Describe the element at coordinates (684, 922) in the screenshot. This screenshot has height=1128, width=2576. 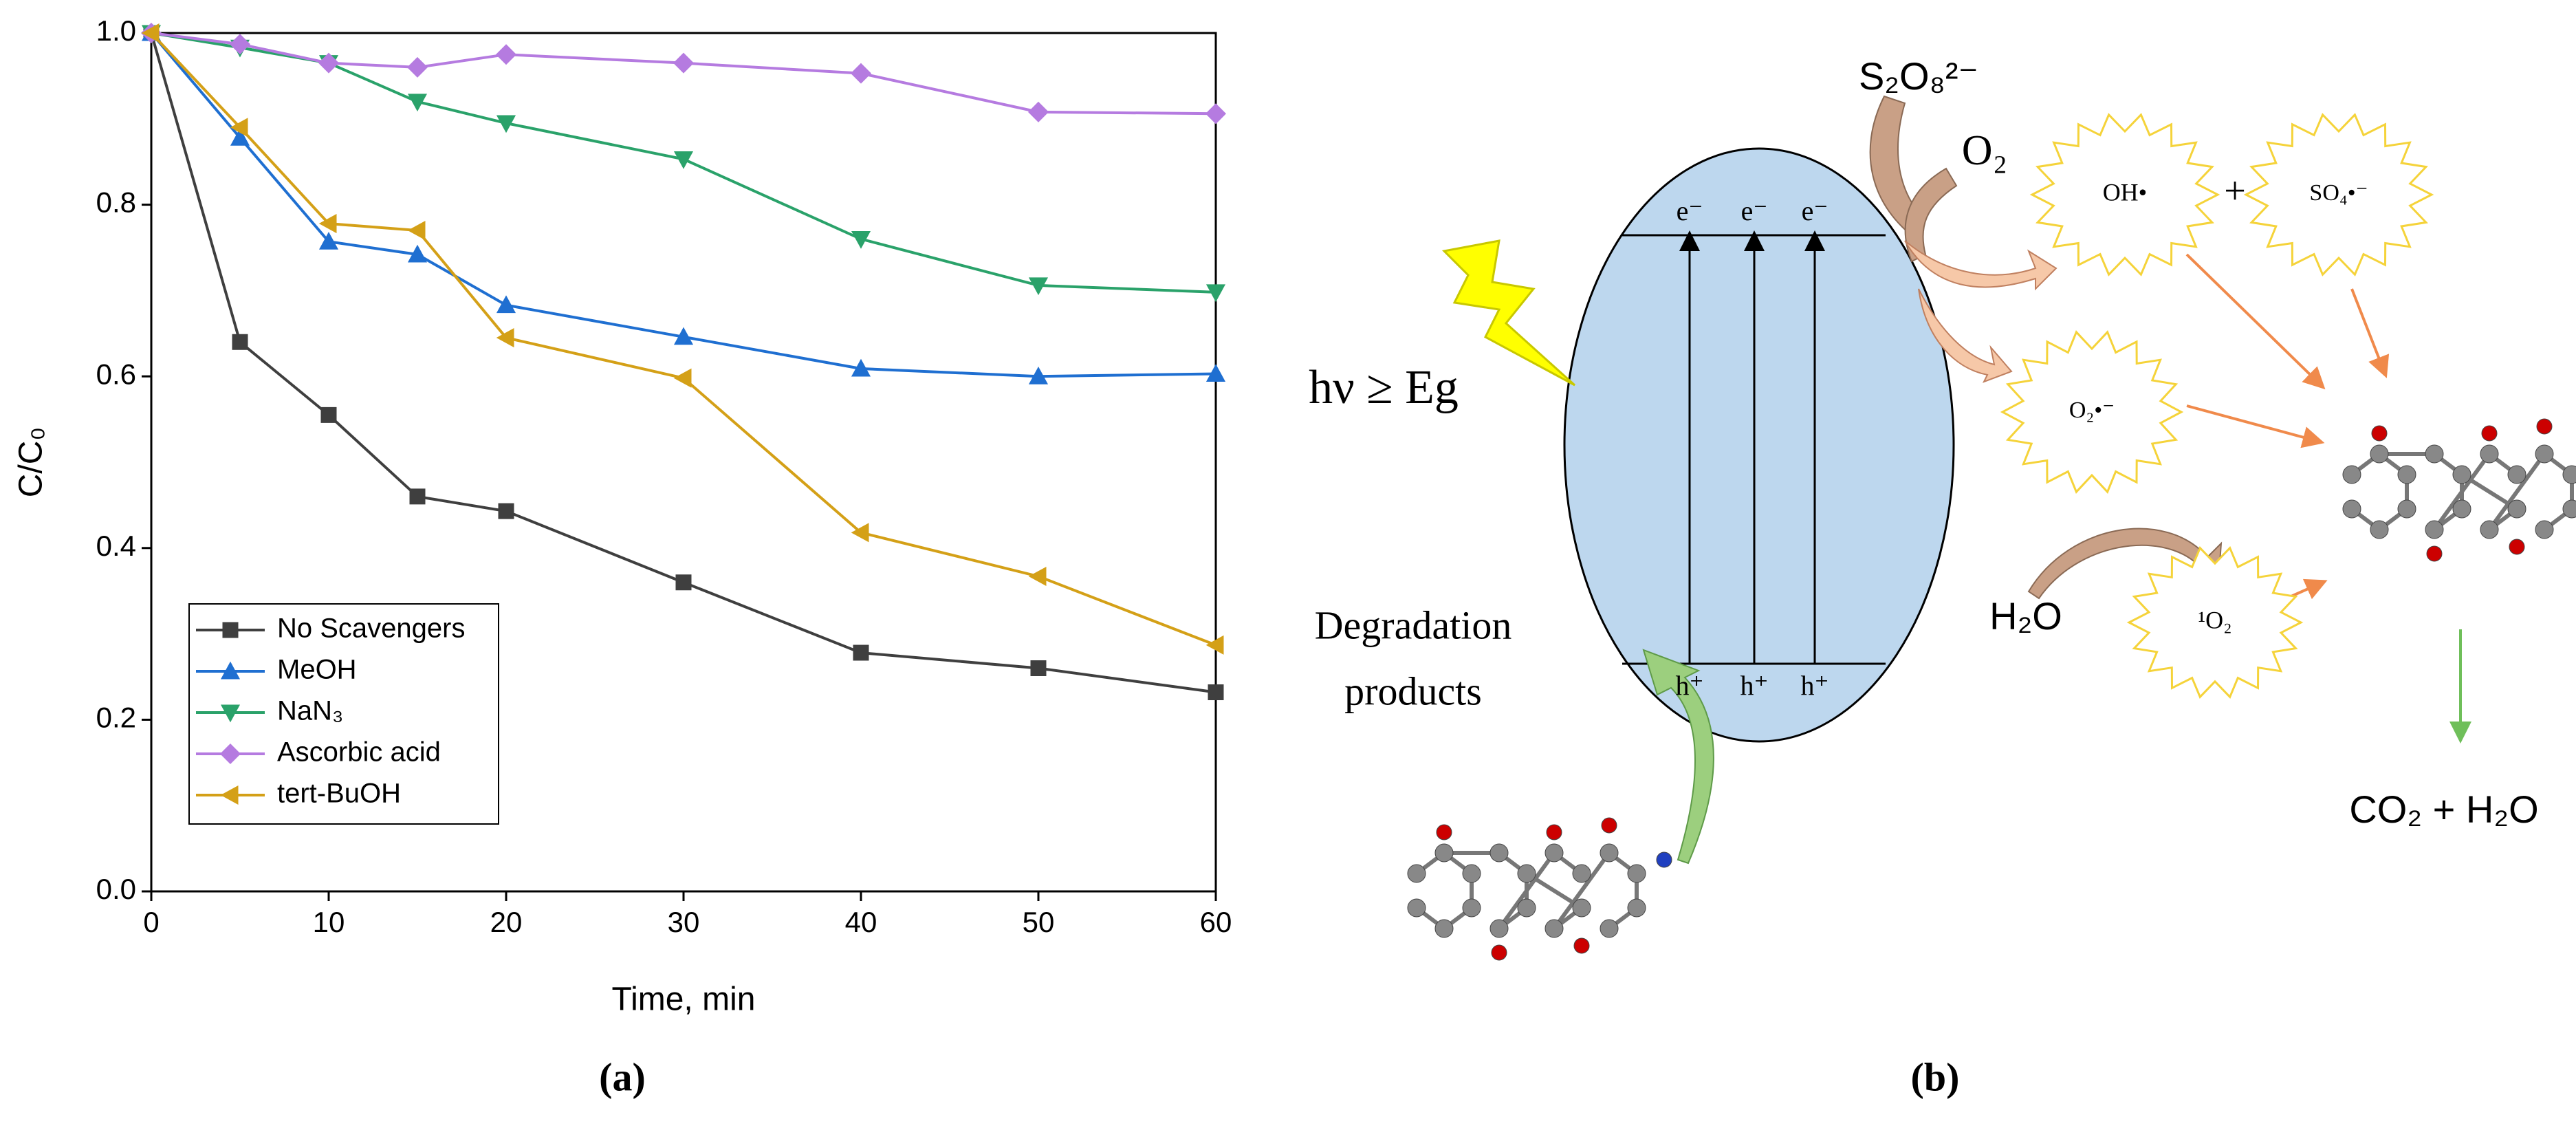
I see `x-tick-label: 30` at that location.